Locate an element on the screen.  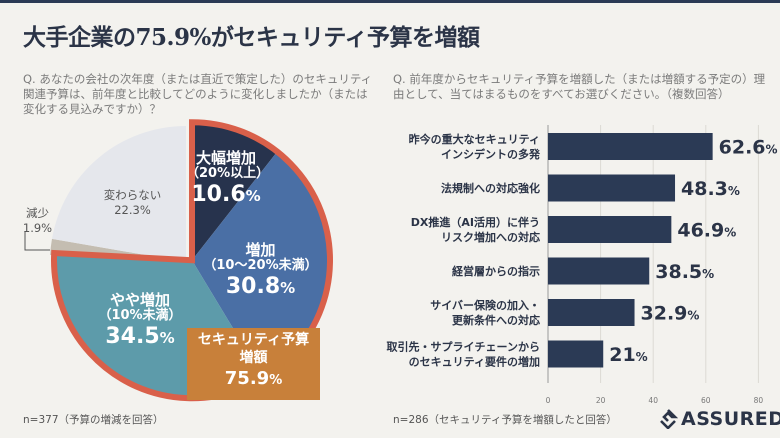
bar-value-label: 38.5% is located at coordinates (684, 272).